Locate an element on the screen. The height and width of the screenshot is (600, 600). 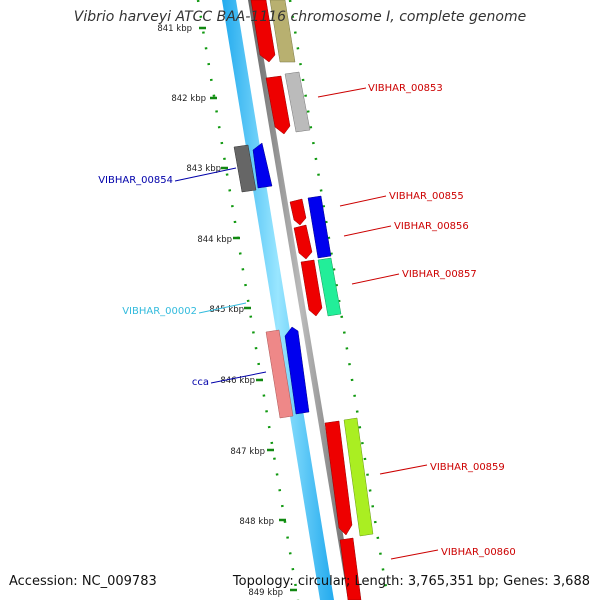
ruler-tick-label: 845 kbp is located at coordinates (226, 310).